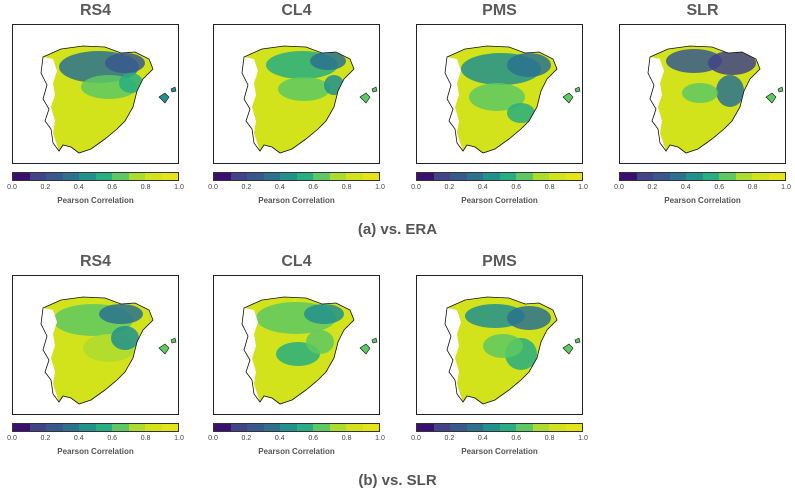 The image size is (795, 495). I want to click on panel-title: SLR, so click(702, 10).